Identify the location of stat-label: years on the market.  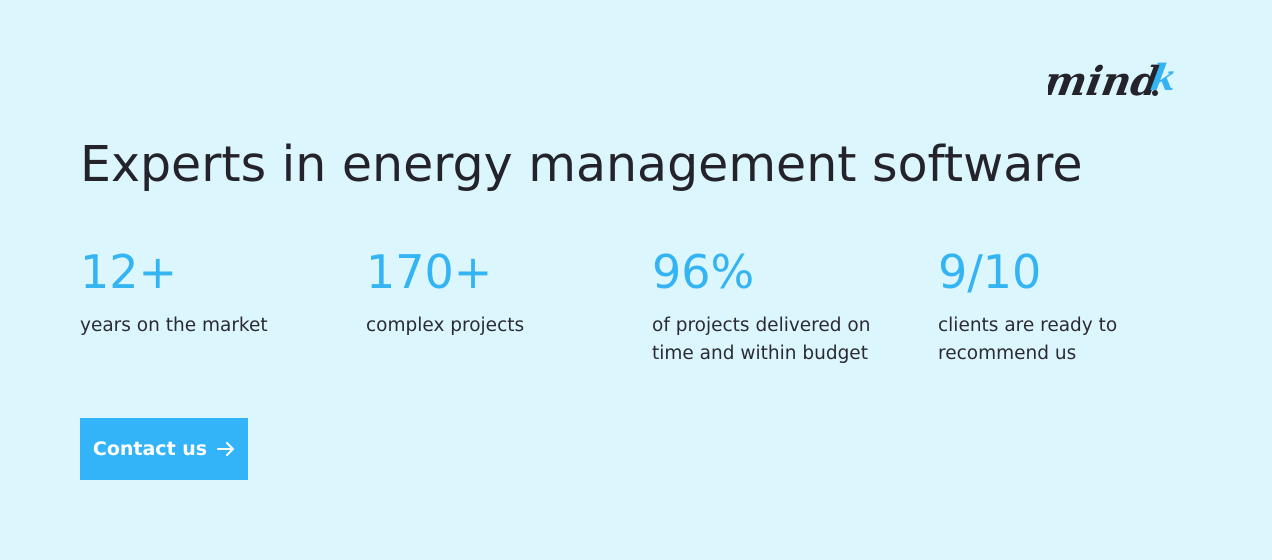
(174, 325).